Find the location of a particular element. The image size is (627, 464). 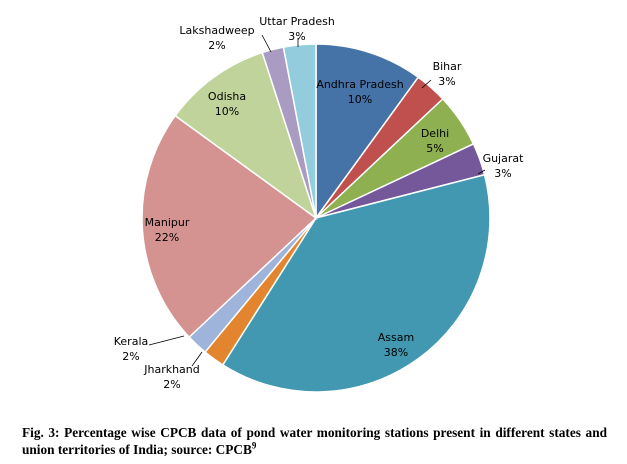

slice-value-uttar-pradesh: 3% is located at coordinates (296, 36).